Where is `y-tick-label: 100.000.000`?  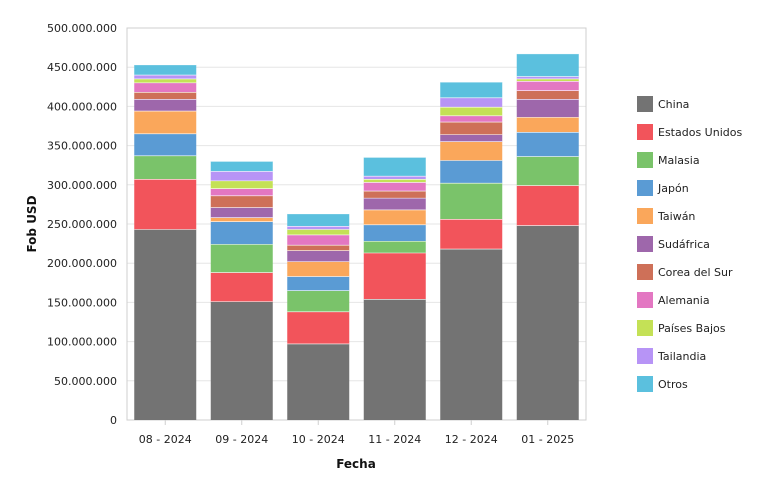 y-tick-label: 100.000.000 is located at coordinates (82, 342).